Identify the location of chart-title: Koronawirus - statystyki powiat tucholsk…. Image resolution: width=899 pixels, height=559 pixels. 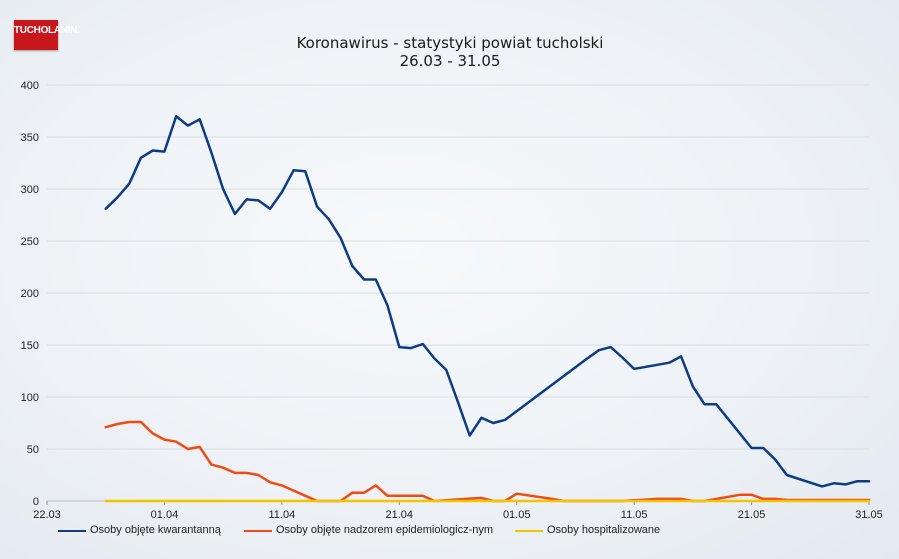
(450, 43).